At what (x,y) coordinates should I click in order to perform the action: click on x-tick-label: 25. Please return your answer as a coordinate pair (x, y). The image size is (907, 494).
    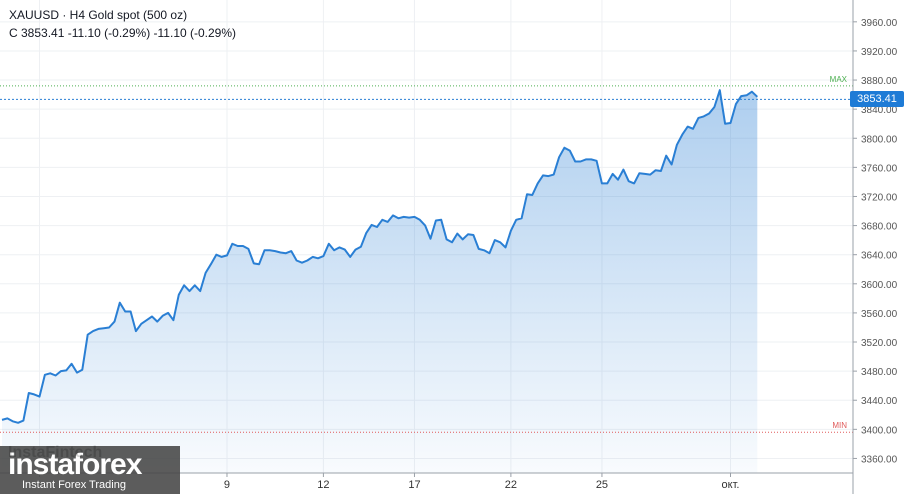
    Looking at the image, I should click on (602, 485).